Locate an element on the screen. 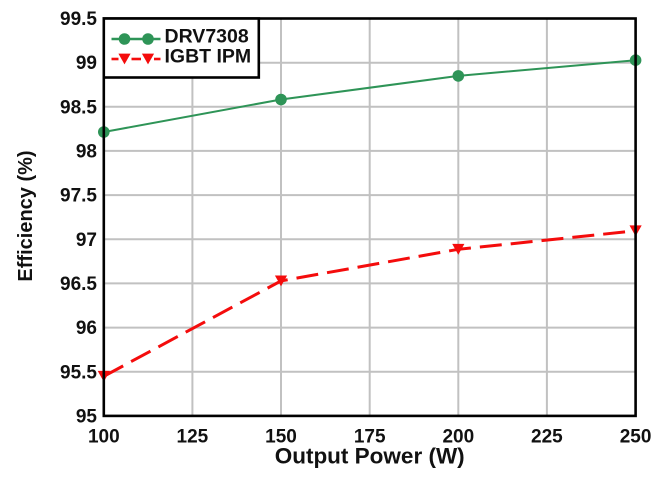 The width and height of the screenshot is (657, 484). svg-text: 95.5 is located at coordinates (78, 372).